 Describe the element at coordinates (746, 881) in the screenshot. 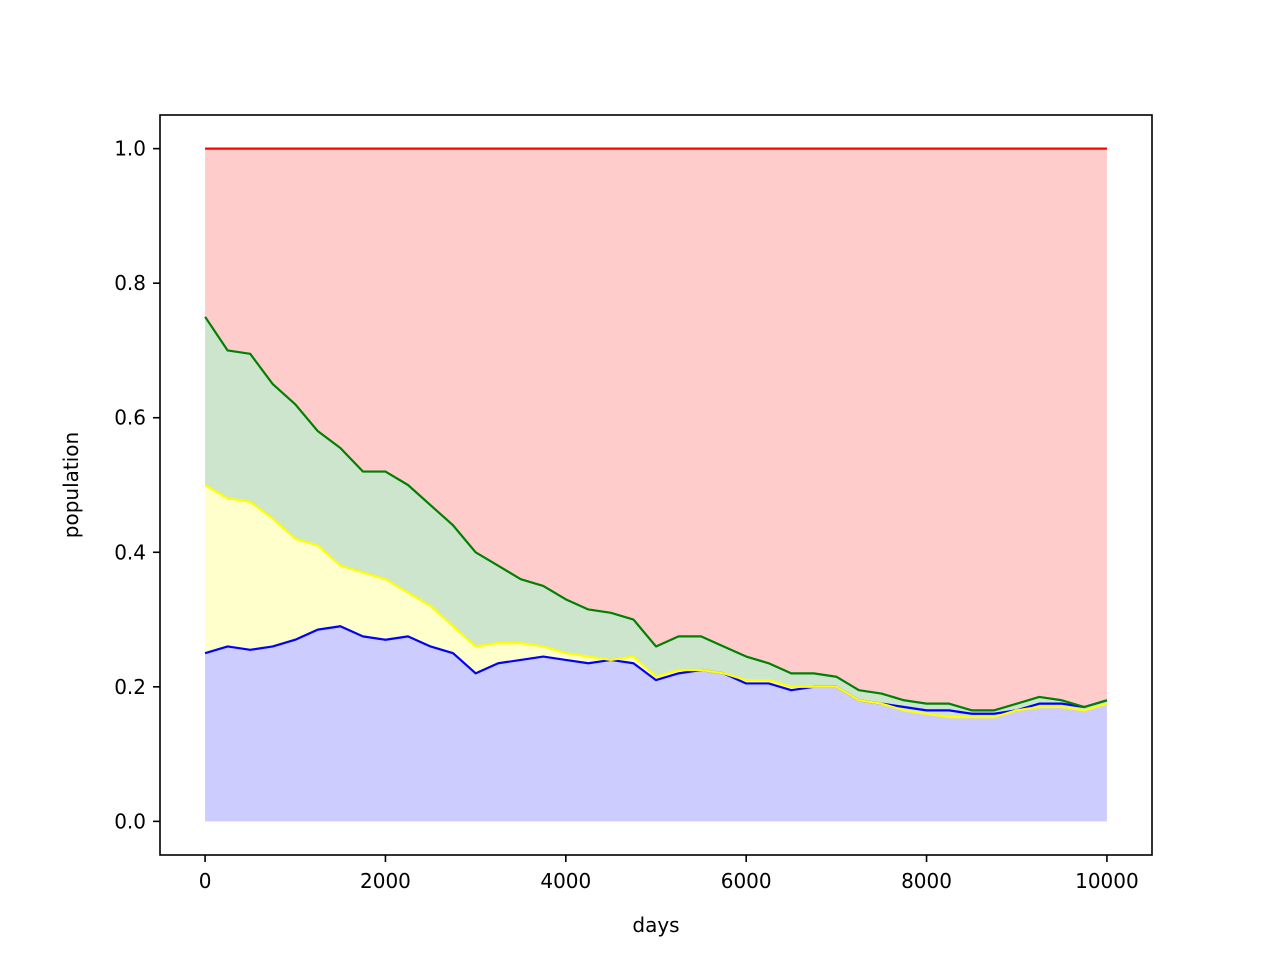

I see `x-tick-label: 6000` at that location.